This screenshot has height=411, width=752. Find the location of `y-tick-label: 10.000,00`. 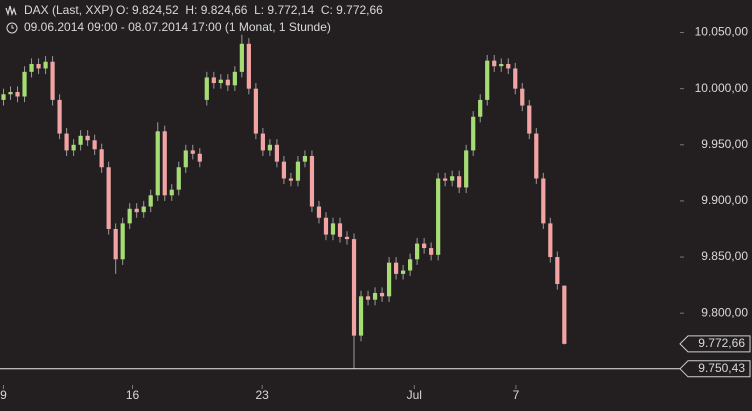

y-tick-label: 10.000,00 is located at coordinates (722, 88).